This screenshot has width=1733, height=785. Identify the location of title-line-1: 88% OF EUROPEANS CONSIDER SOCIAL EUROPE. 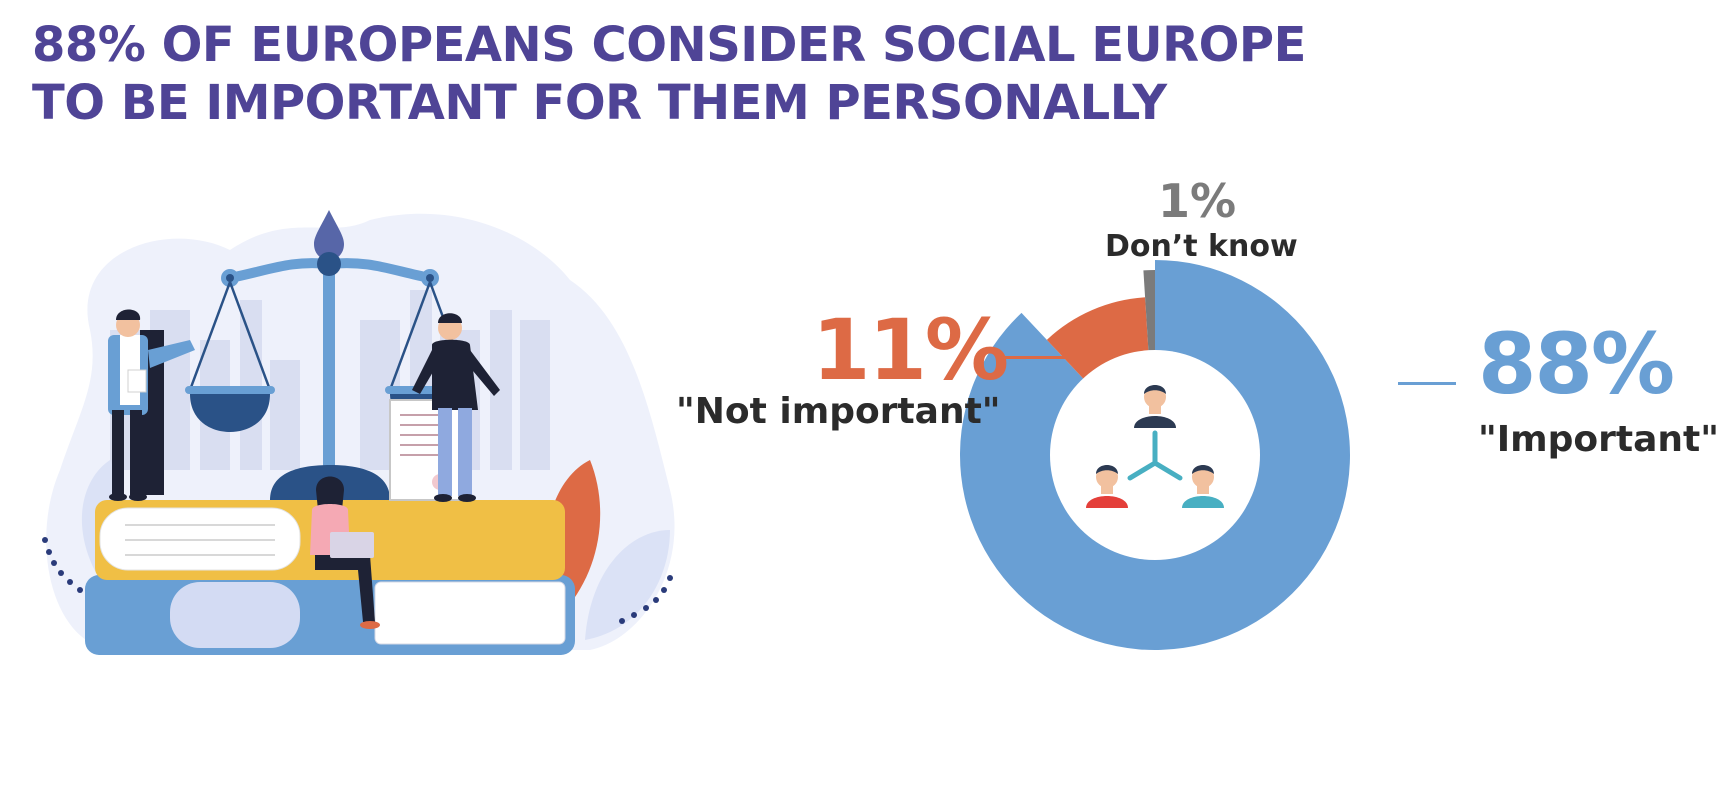
(669, 45).